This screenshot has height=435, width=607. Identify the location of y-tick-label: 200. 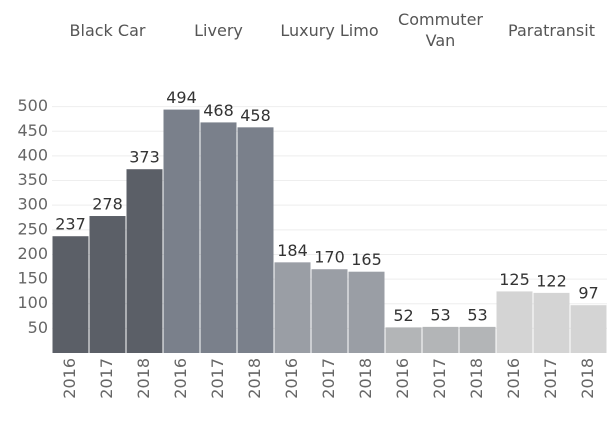
(32, 253).